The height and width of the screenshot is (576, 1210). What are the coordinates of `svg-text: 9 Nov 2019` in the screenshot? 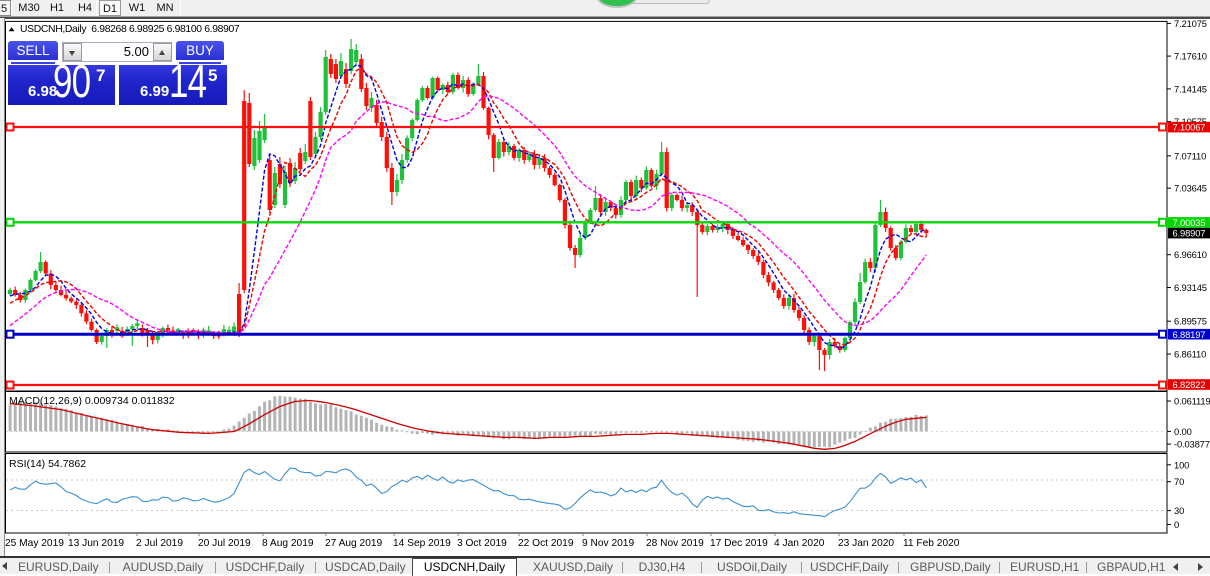 It's located at (608, 543).